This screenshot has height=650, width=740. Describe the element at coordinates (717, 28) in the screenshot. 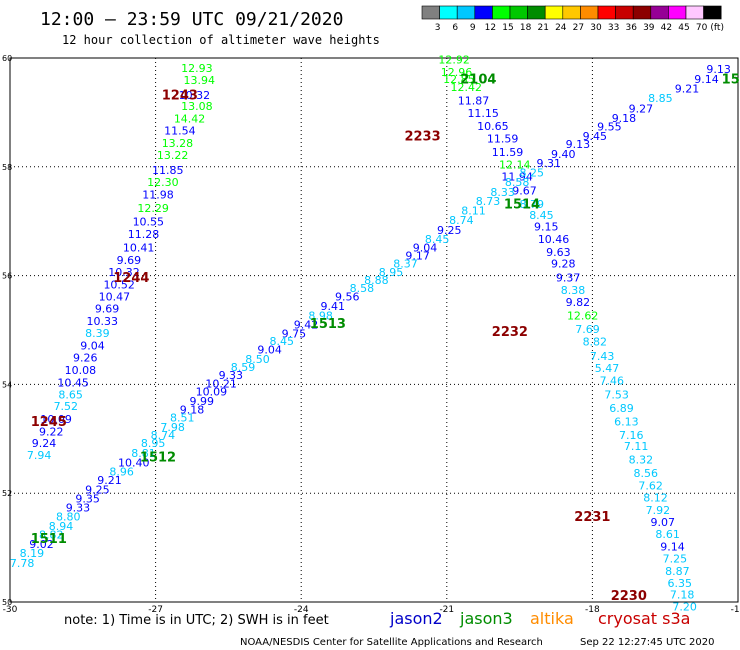

I see `legend-unit: (ft)` at that location.